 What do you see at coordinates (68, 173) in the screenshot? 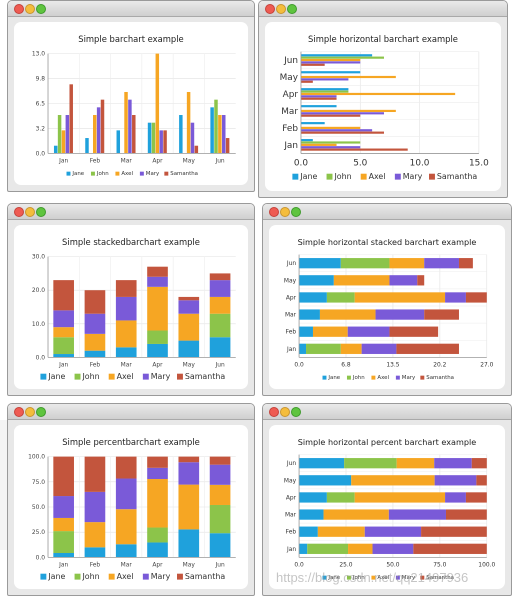
I see `legend-swatch-jane` at bounding box center [68, 173].